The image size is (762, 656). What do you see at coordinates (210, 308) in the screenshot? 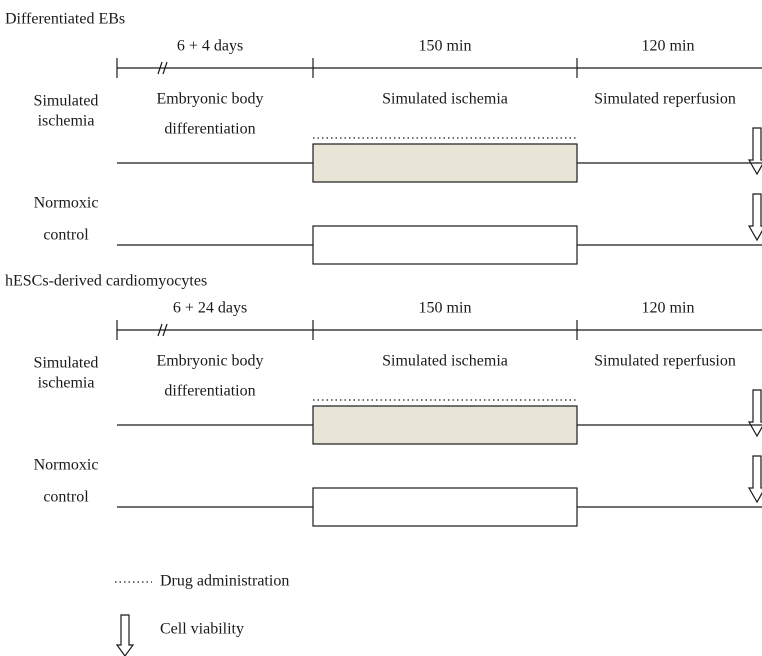
I see `duration-label: 6 + 24 days` at bounding box center [210, 308].